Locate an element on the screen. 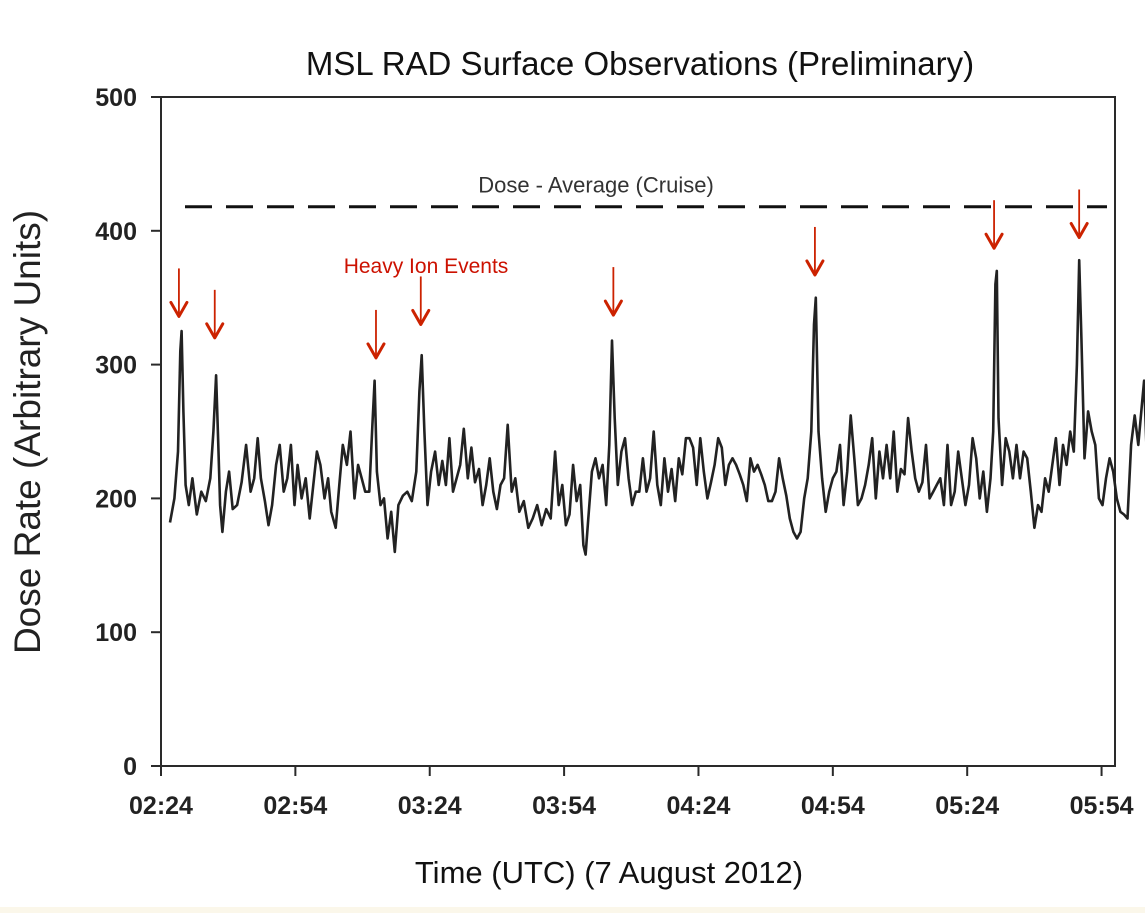 This screenshot has width=1145, height=913. y-tick-label: 200 is located at coordinates (116, 499).